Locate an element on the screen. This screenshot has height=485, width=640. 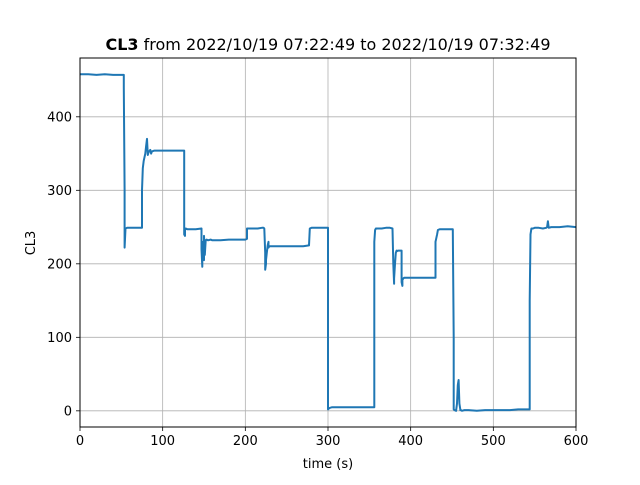
y-tick-label: 100 is located at coordinates (59, 338).